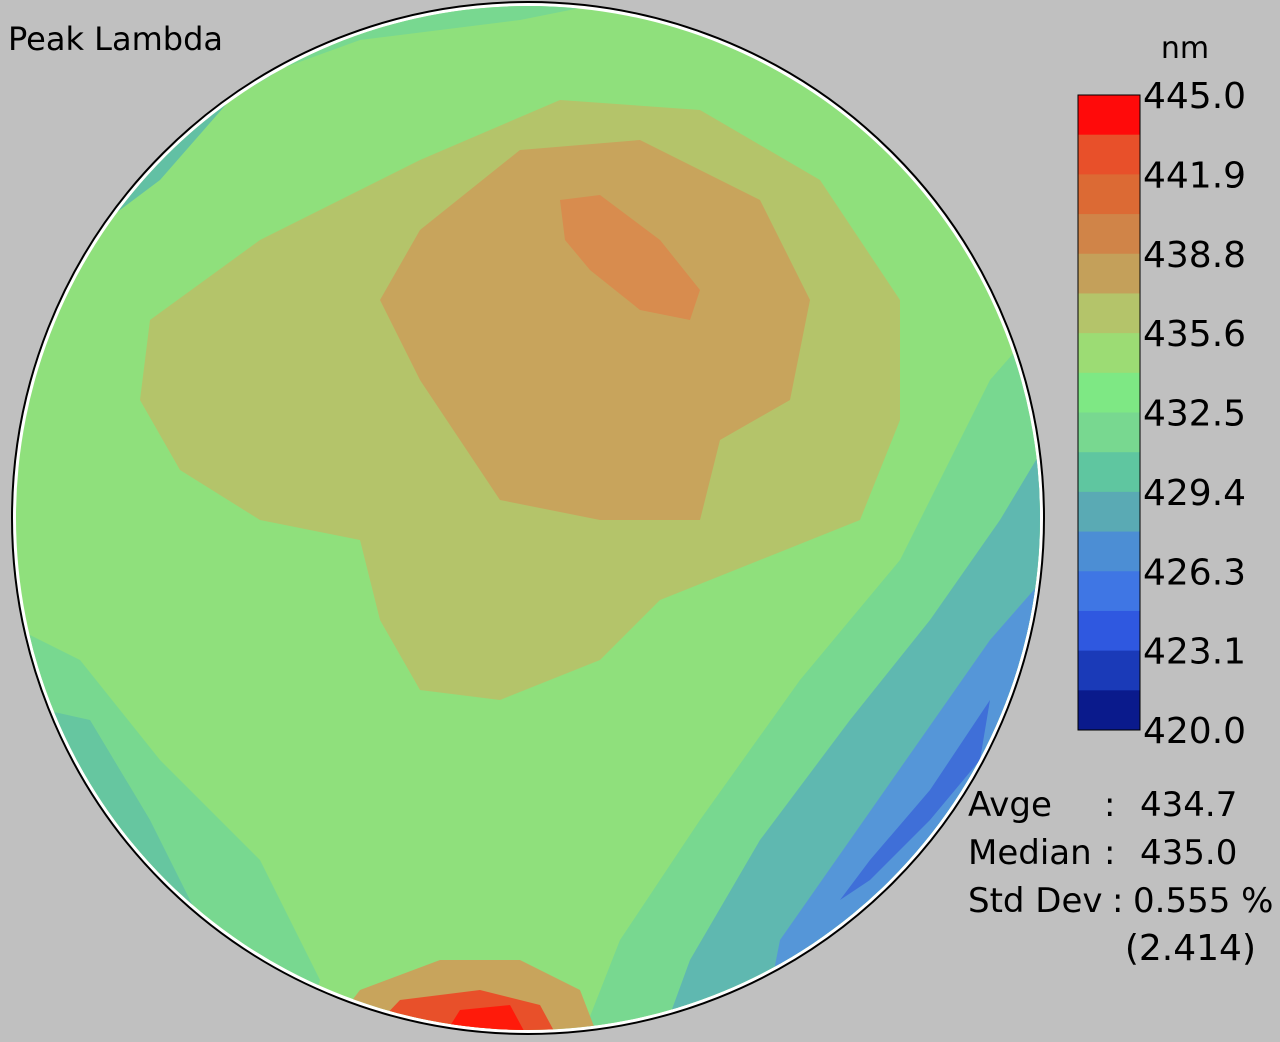 This screenshot has width=1280, height=1042. What do you see at coordinates (630, 257) in the screenshot?
I see `map-orange` at bounding box center [630, 257].